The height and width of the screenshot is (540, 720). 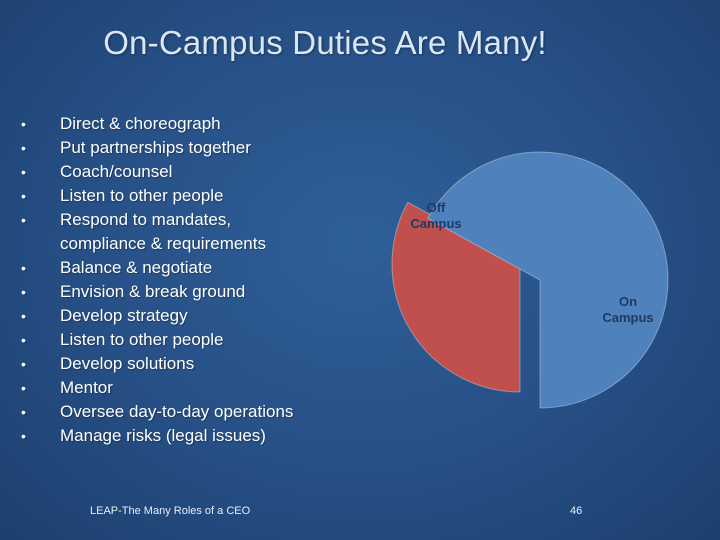 I want to click on bullet-text: Oversee day-to-day operations, so click(x=177, y=411).